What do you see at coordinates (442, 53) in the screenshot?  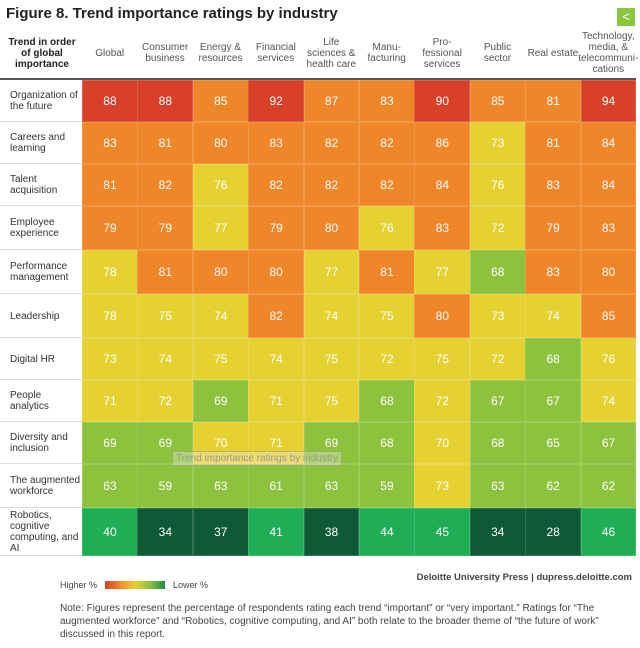 I see `column-header: Pro-fessional services` at bounding box center [442, 53].